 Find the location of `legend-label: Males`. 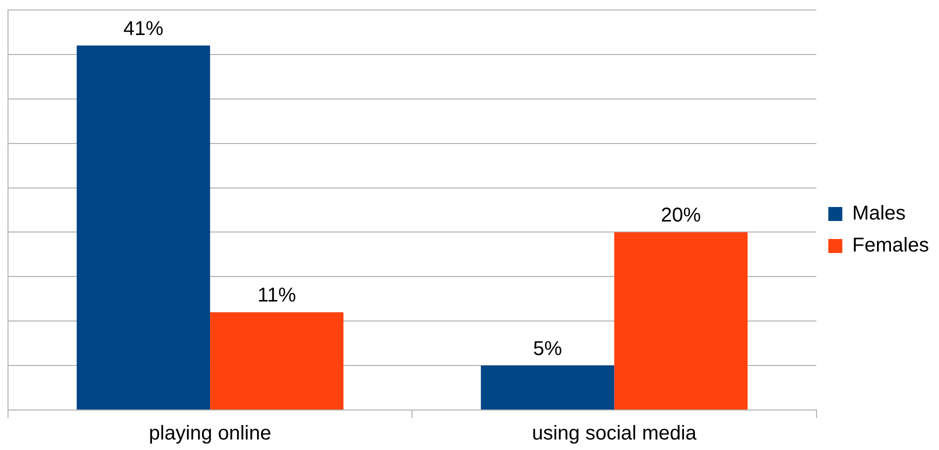

legend-label: Males is located at coordinates (879, 213).